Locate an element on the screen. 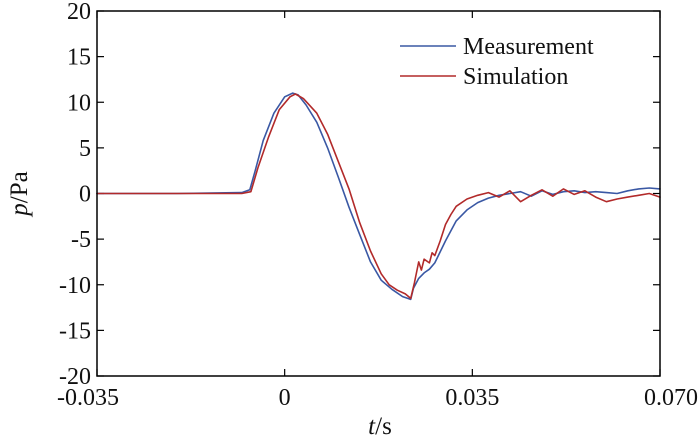  y-tick-label: -5 is located at coordinates (81, 240).